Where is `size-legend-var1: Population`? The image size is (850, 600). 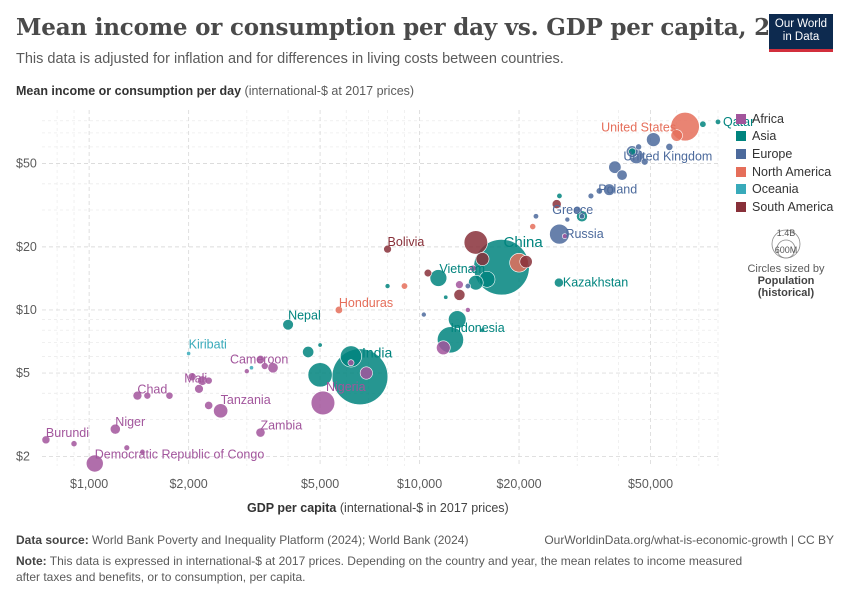
size-legend-var1: Population is located at coordinates (786, 281).